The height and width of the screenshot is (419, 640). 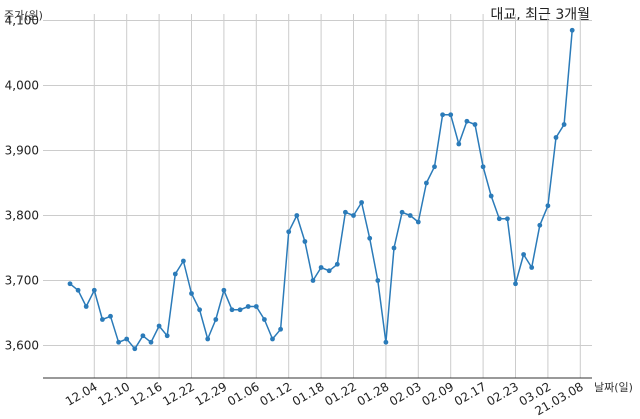 What do you see at coordinates (22, 216) in the screenshot?
I see `y-tick-label: 3,800` at bounding box center [22, 216].